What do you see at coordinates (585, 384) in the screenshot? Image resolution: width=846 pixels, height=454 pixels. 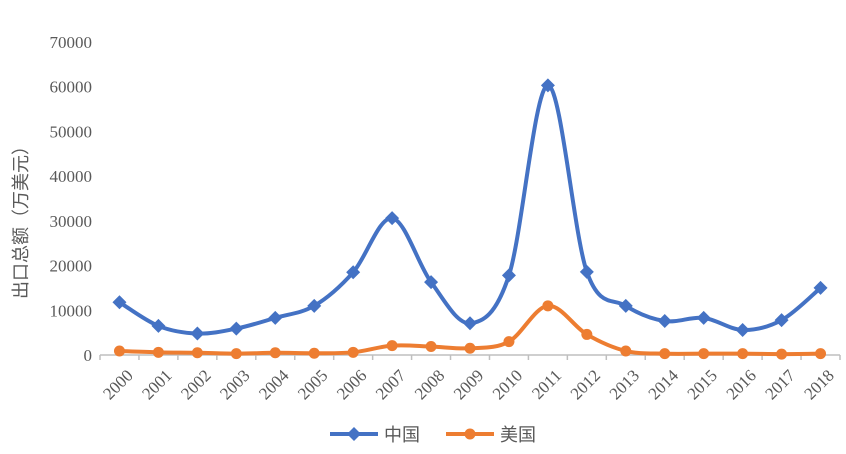 I see `x-tick-label: 2012` at bounding box center [585, 384].